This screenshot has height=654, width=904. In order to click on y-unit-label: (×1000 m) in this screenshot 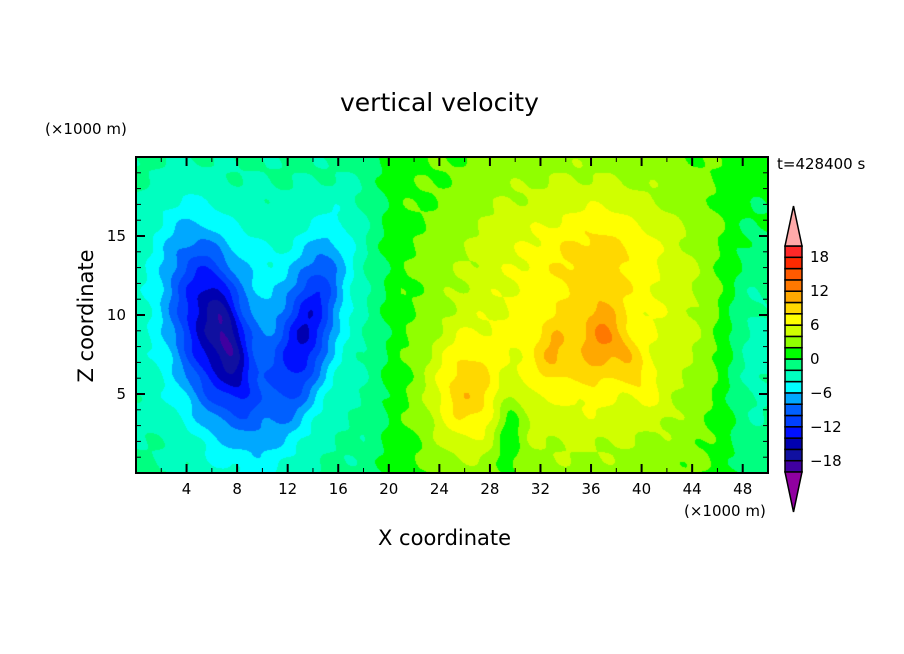, I will do `click(86, 129)`.